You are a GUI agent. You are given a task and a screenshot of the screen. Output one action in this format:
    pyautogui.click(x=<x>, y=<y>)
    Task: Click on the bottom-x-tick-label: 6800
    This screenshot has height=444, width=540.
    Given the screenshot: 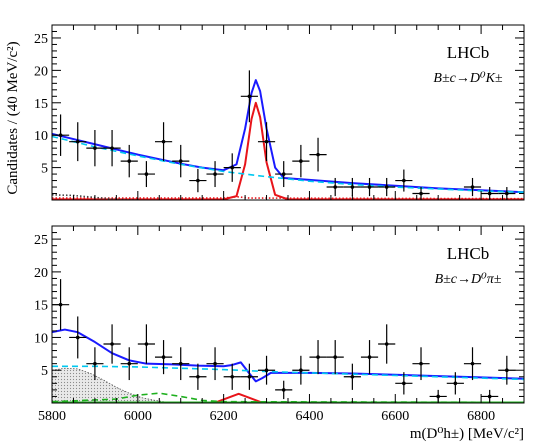 What is the action you would take?
    pyautogui.click(x=481, y=416)
    